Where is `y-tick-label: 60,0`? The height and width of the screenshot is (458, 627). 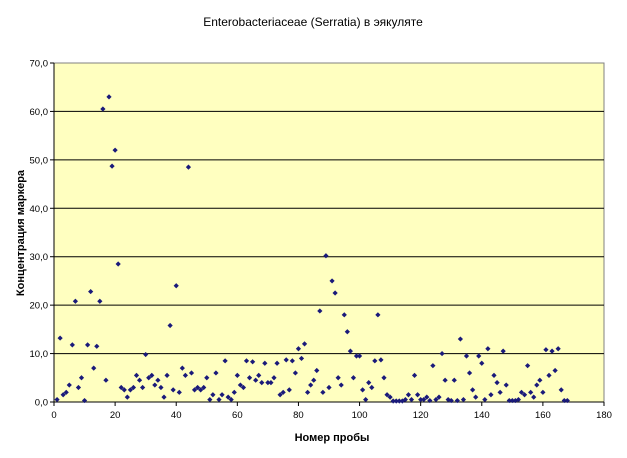 y-tick-label: 60,0 is located at coordinates (39, 112).